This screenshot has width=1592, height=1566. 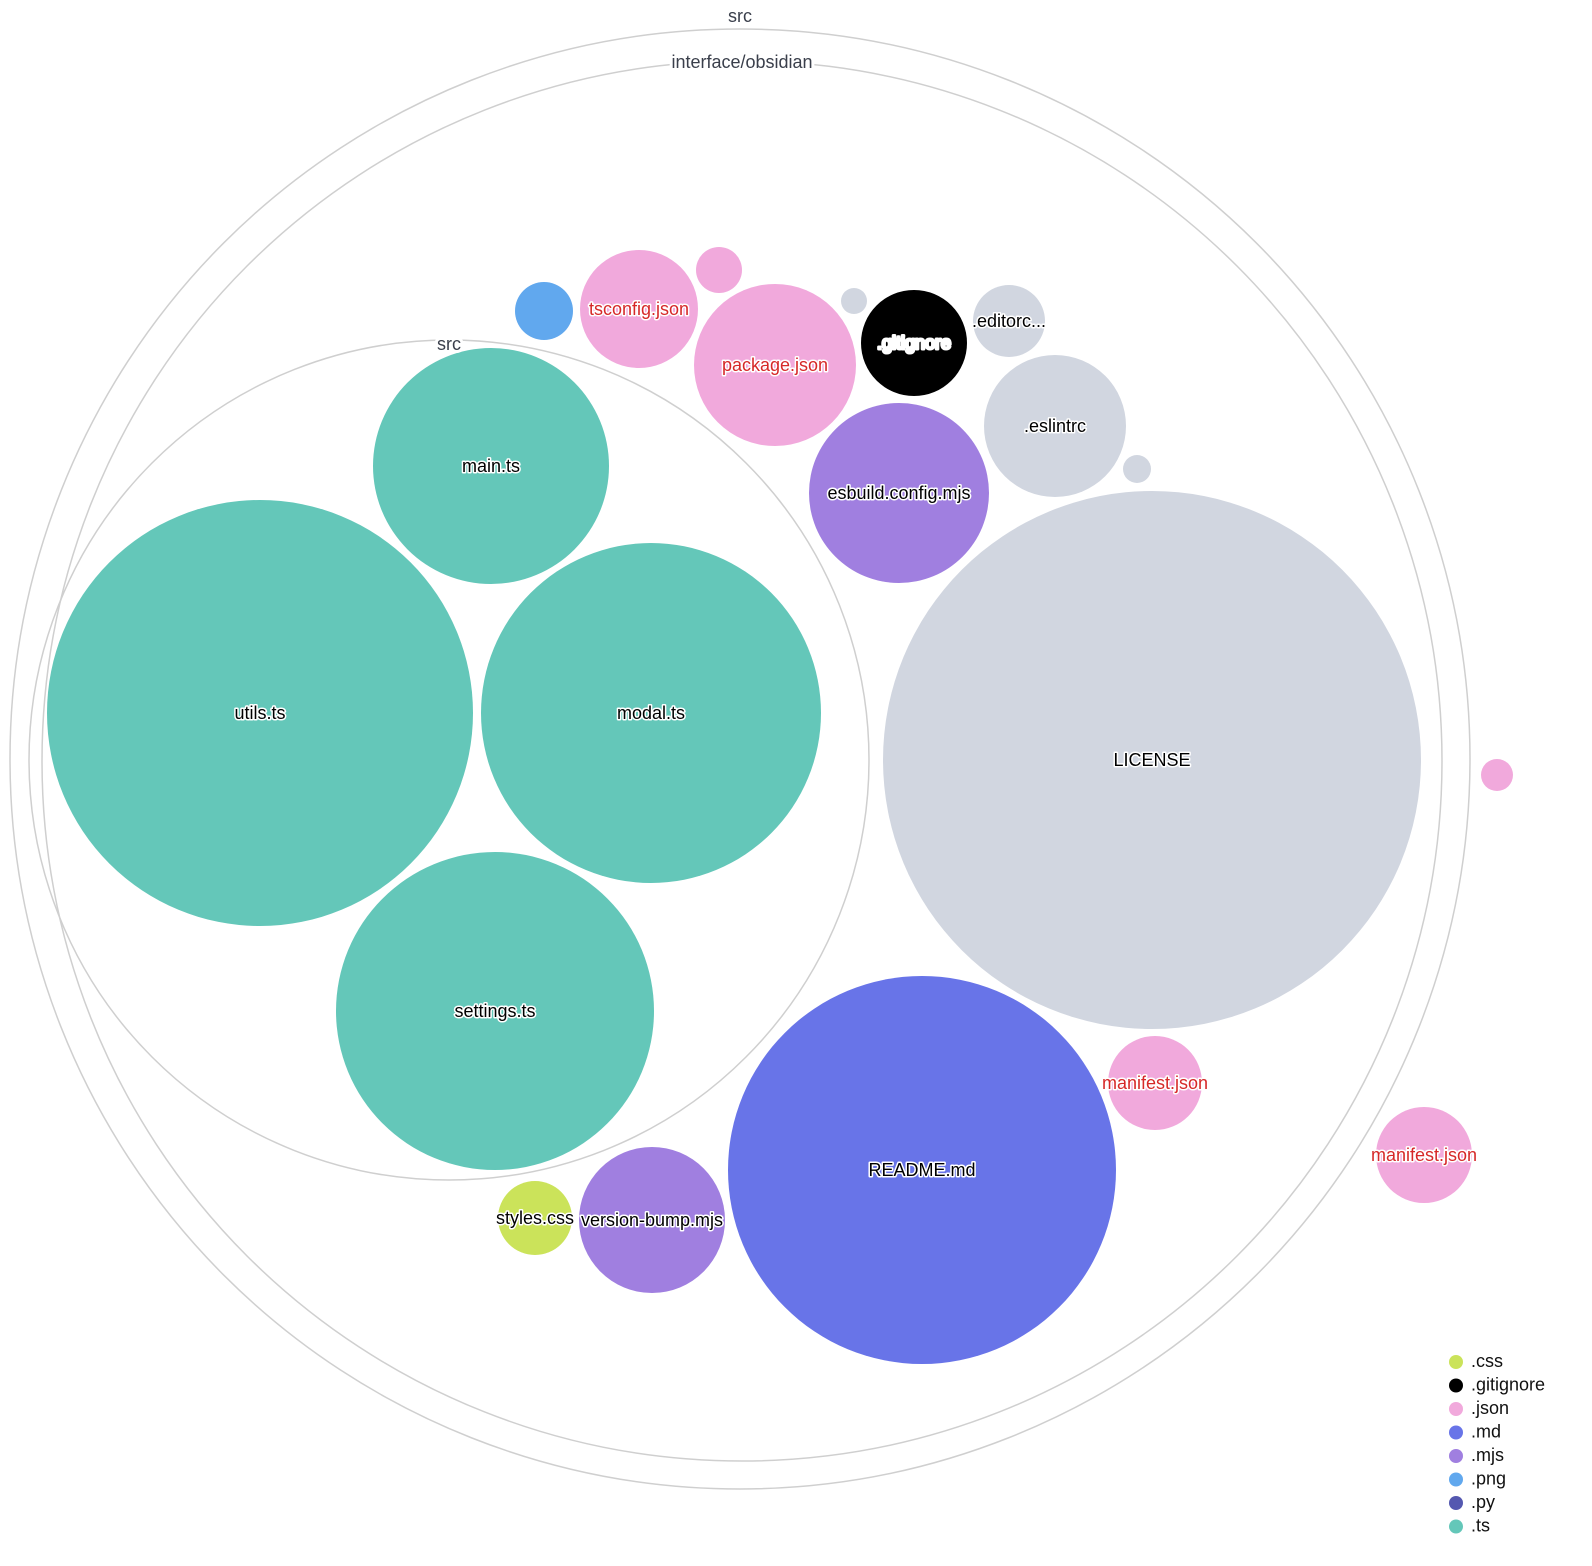 I want to click on file-label: version-bump.mjs, so click(x=652, y=1220).